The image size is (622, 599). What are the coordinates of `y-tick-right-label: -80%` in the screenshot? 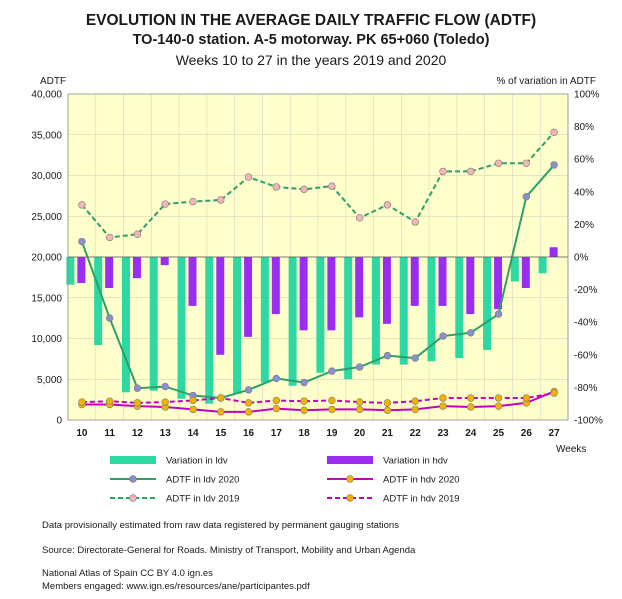 It's located at (585, 388).